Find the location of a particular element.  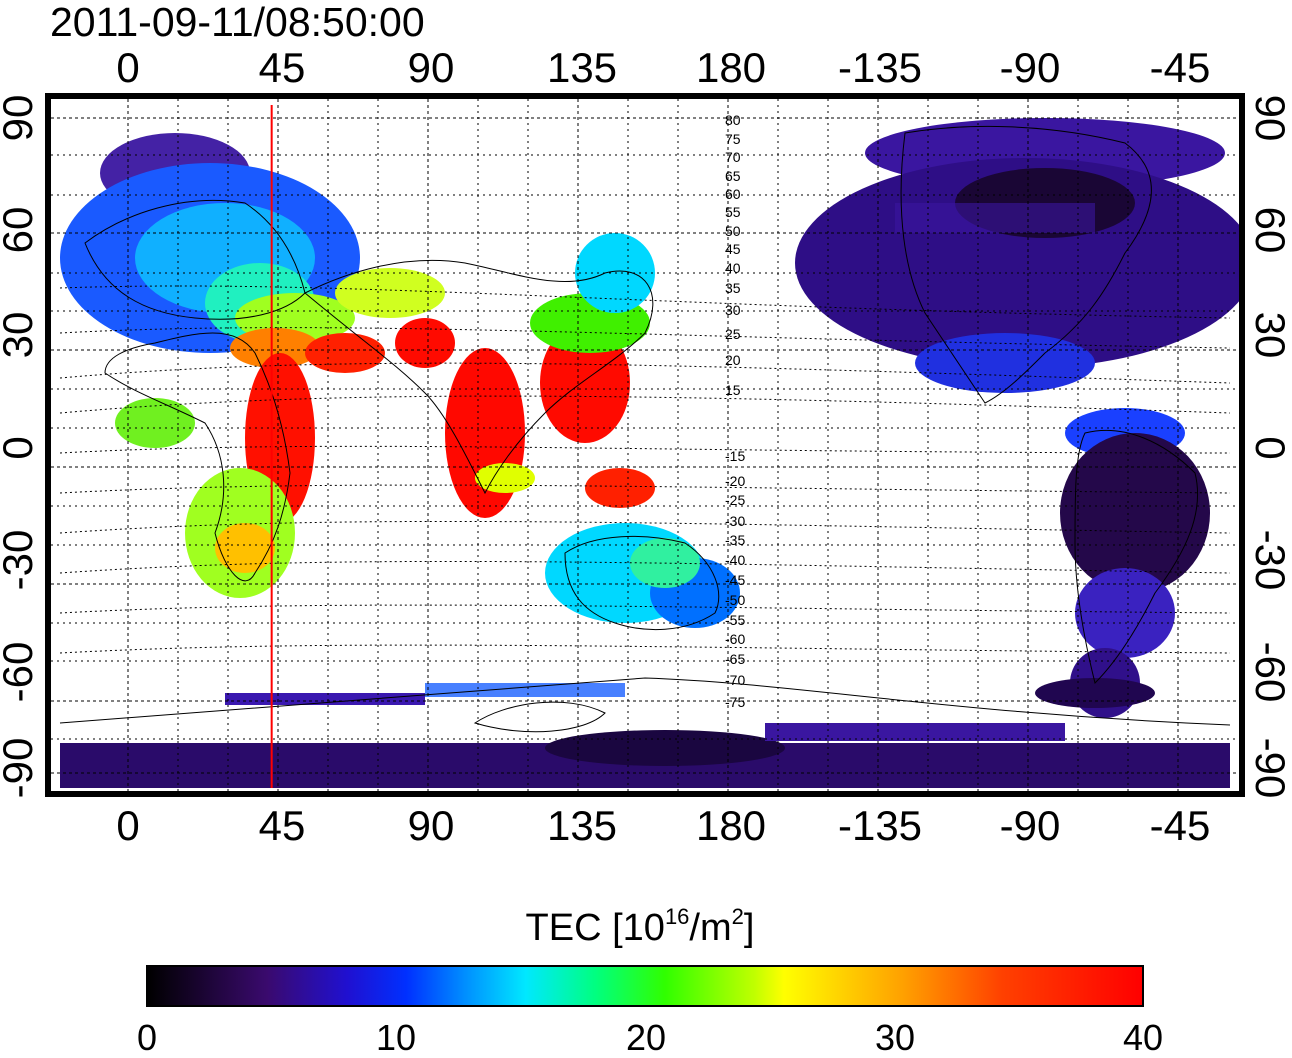

contour-label: -50 is located at coordinates (735, 600).